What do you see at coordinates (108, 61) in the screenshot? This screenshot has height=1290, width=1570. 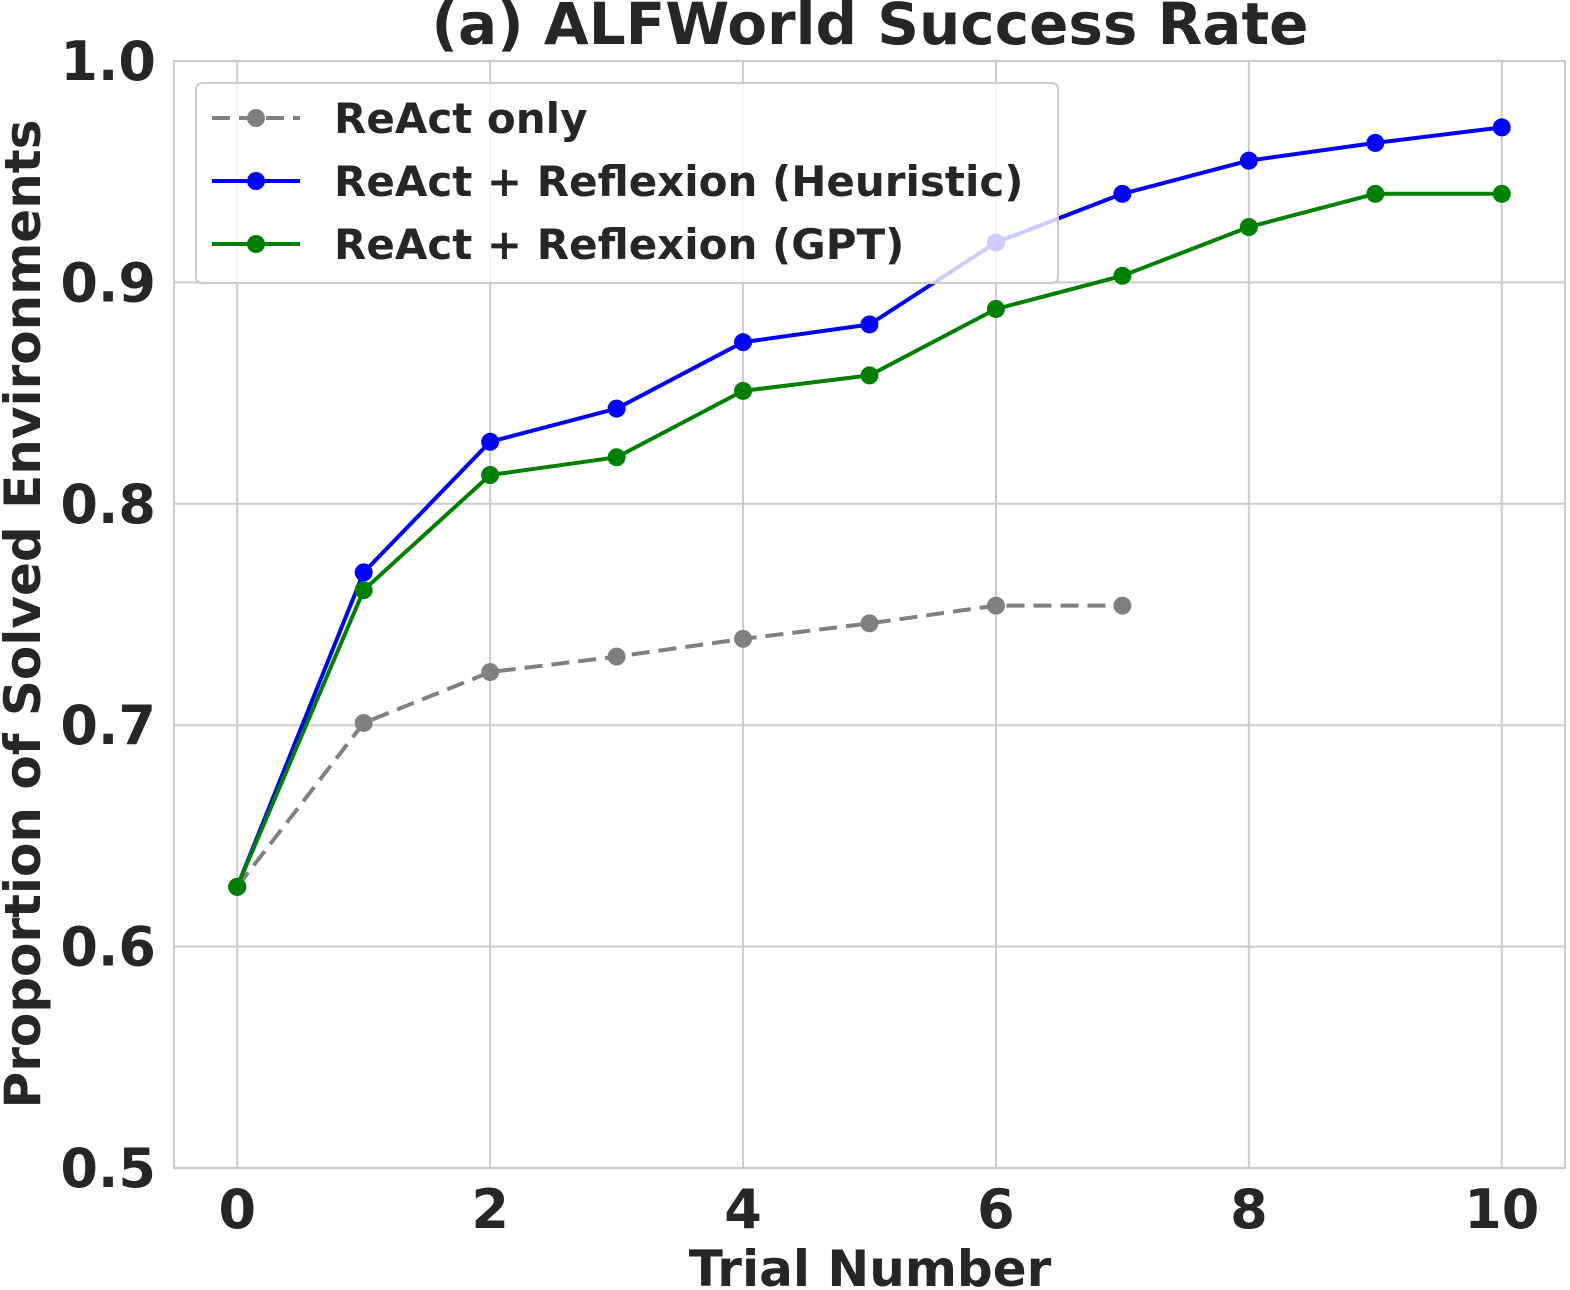 I see `y-tick-label: 1.0` at bounding box center [108, 61].